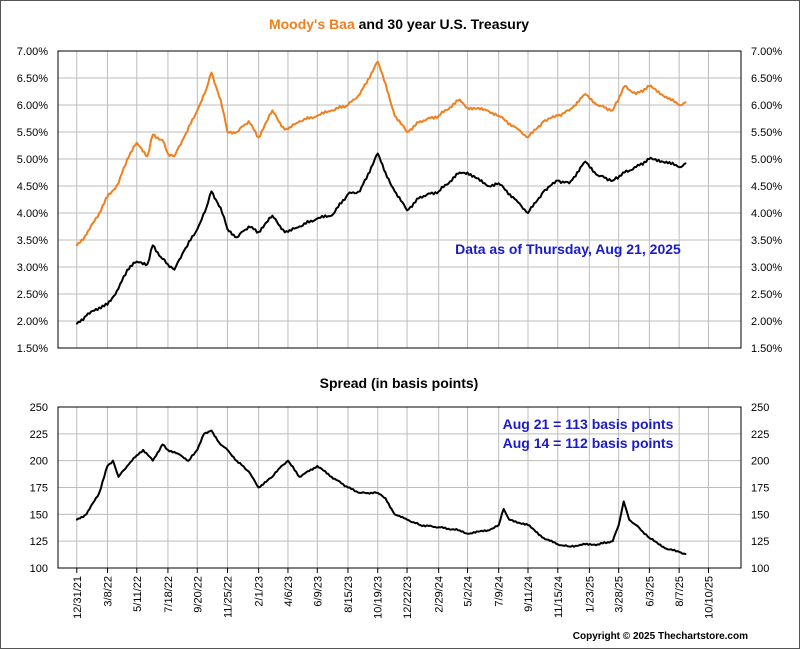 The image size is (800, 649). I want to click on x-tick-label: 3/28/25, so click(620, 594).